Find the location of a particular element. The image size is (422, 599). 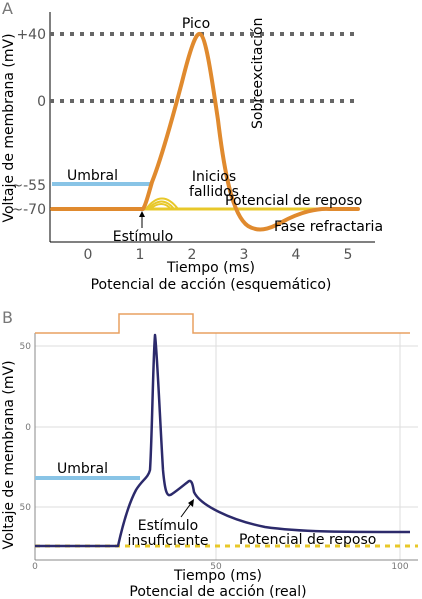

panel-a-xtick-5: 5 is located at coordinates (348, 255).